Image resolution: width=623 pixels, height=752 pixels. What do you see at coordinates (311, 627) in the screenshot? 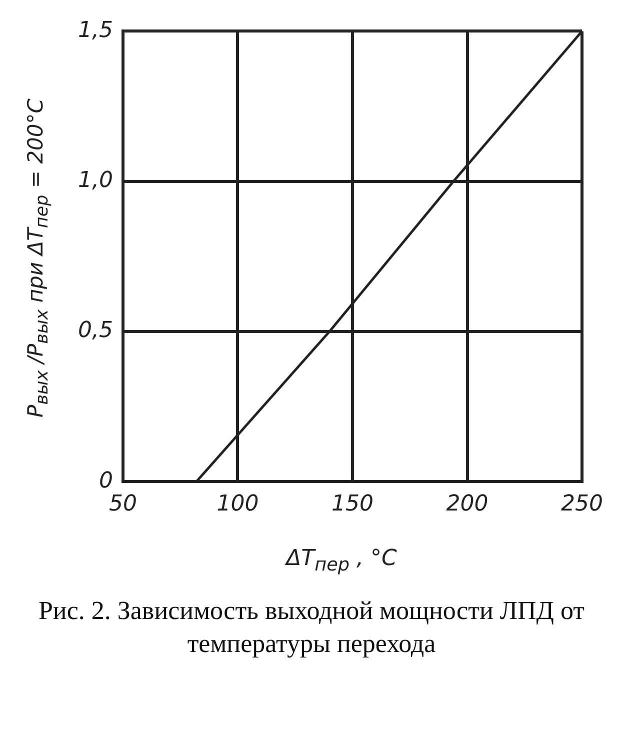
I see `text: Рис. 2. Зависимость выходной мощности ЛПД от температуры перехода` at bounding box center [311, 627].